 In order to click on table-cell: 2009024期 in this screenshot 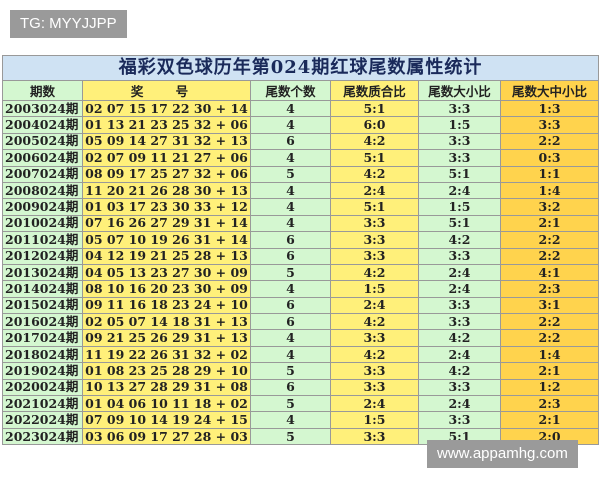, I will do `click(42, 207)`.